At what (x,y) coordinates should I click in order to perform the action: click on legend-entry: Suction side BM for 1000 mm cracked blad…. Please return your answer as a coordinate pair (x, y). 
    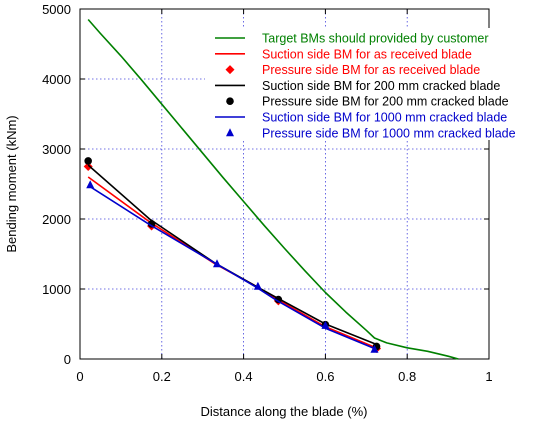
    Looking at the image, I should click on (361, 118).